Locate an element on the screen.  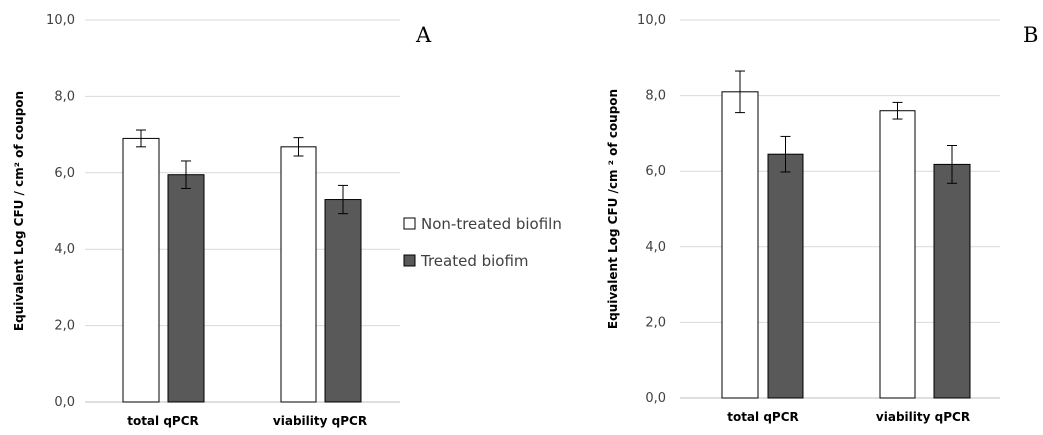
legend-swatch-non-treated is located at coordinates (409, 223).